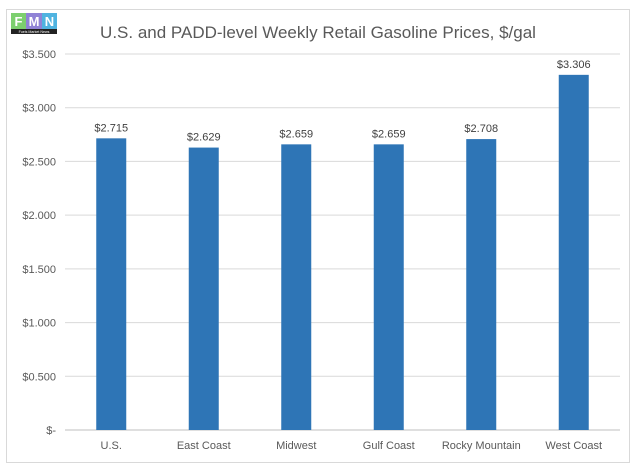 This screenshot has width=636, height=471. Describe the element at coordinates (39, 216) in the screenshot. I see `y-tick-label: $2.000` at that location.